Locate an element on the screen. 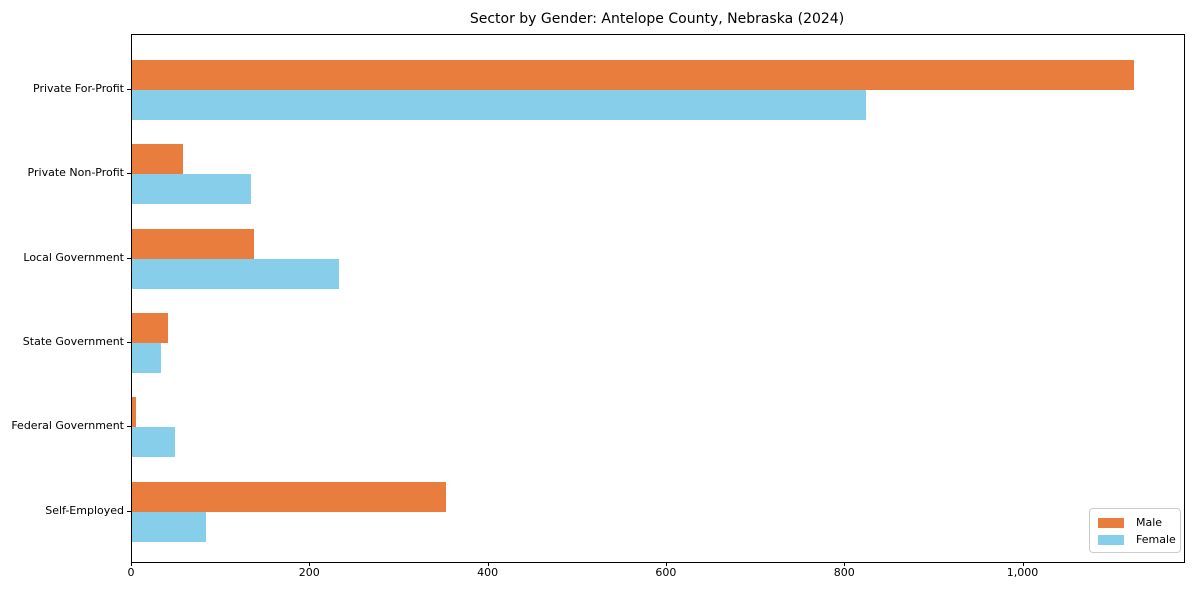  y-tick-label: Federal Government is located at coordinates (67, 426).